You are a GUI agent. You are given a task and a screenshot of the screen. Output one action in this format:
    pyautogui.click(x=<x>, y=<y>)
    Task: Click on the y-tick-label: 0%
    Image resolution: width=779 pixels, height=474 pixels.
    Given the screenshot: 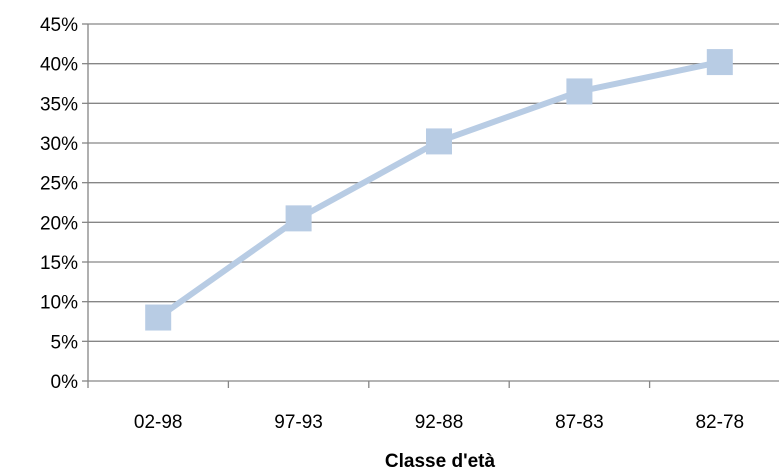 What is the action you would take?
    pyautogui.click(x=65, y=382)
    